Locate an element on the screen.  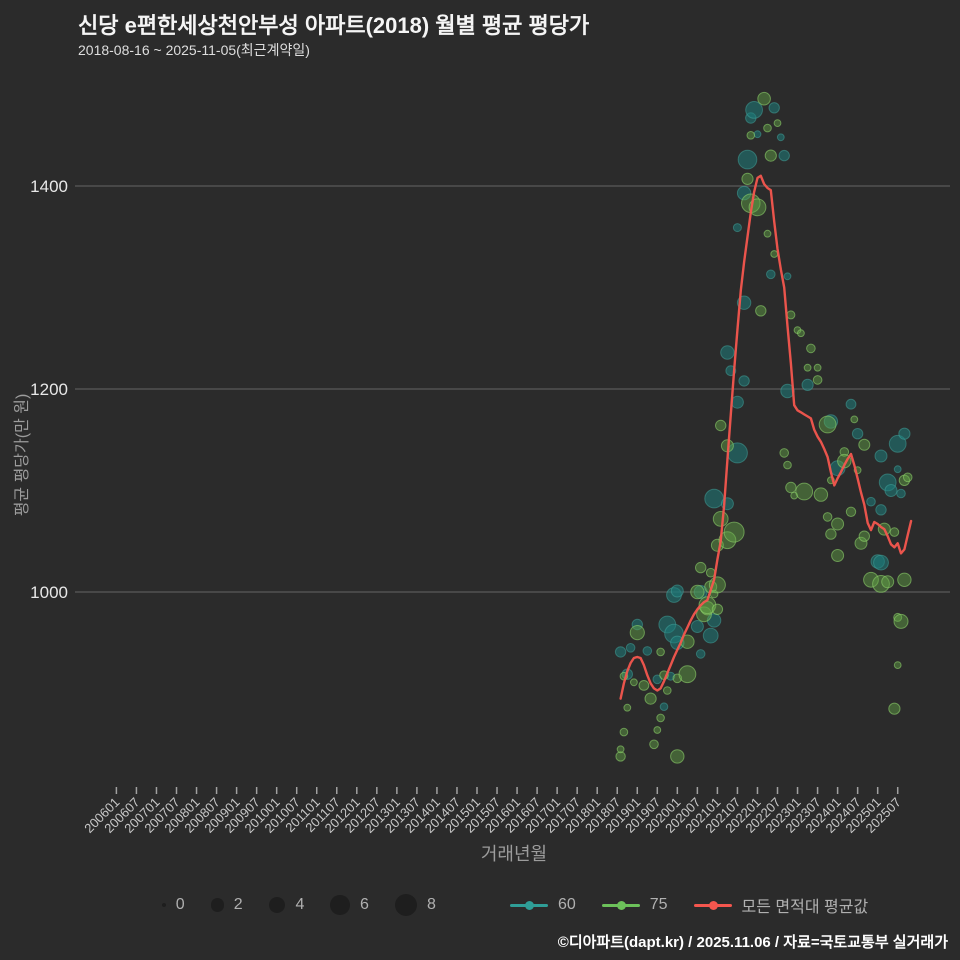
legend-series-item-75: 75 is located at coordinates (634, 905).